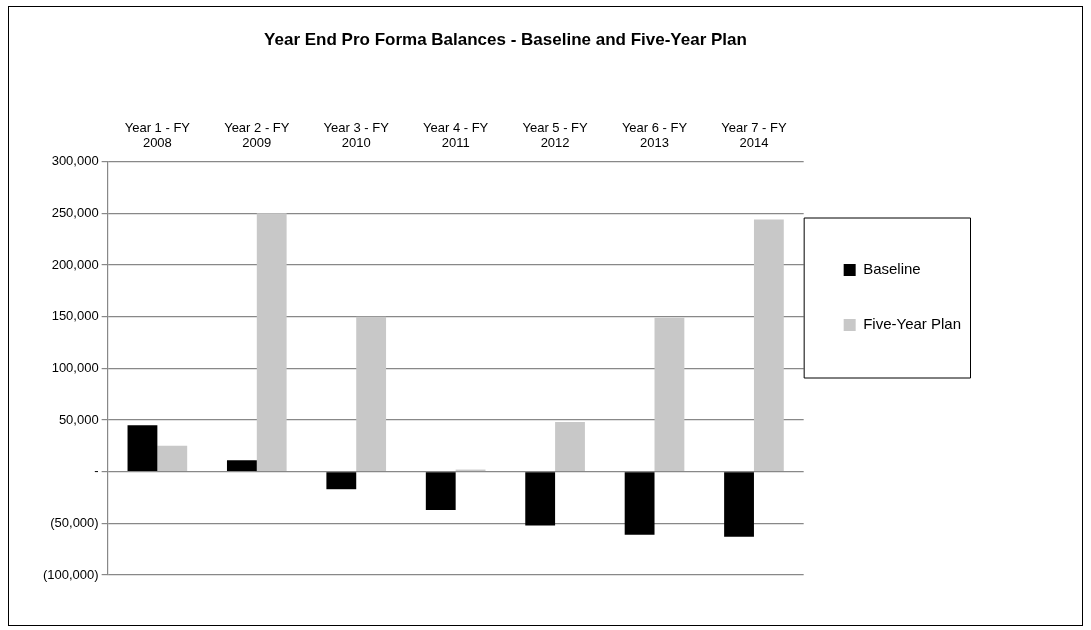 The height and width of the screenshot is (630, 1091). Describe the element at coordinates (70, 574) in the screenshot. I see `y-tick-label: (100,000)` at that location.